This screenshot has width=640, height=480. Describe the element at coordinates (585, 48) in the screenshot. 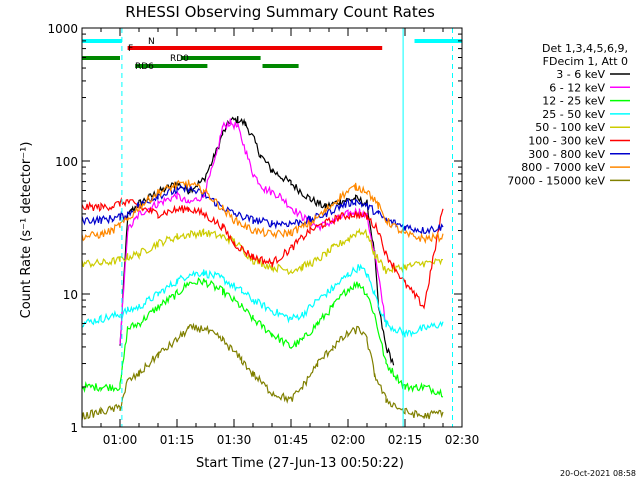

I see `legend-header-0: Det 1,3,4,5,6,9,` at that location.